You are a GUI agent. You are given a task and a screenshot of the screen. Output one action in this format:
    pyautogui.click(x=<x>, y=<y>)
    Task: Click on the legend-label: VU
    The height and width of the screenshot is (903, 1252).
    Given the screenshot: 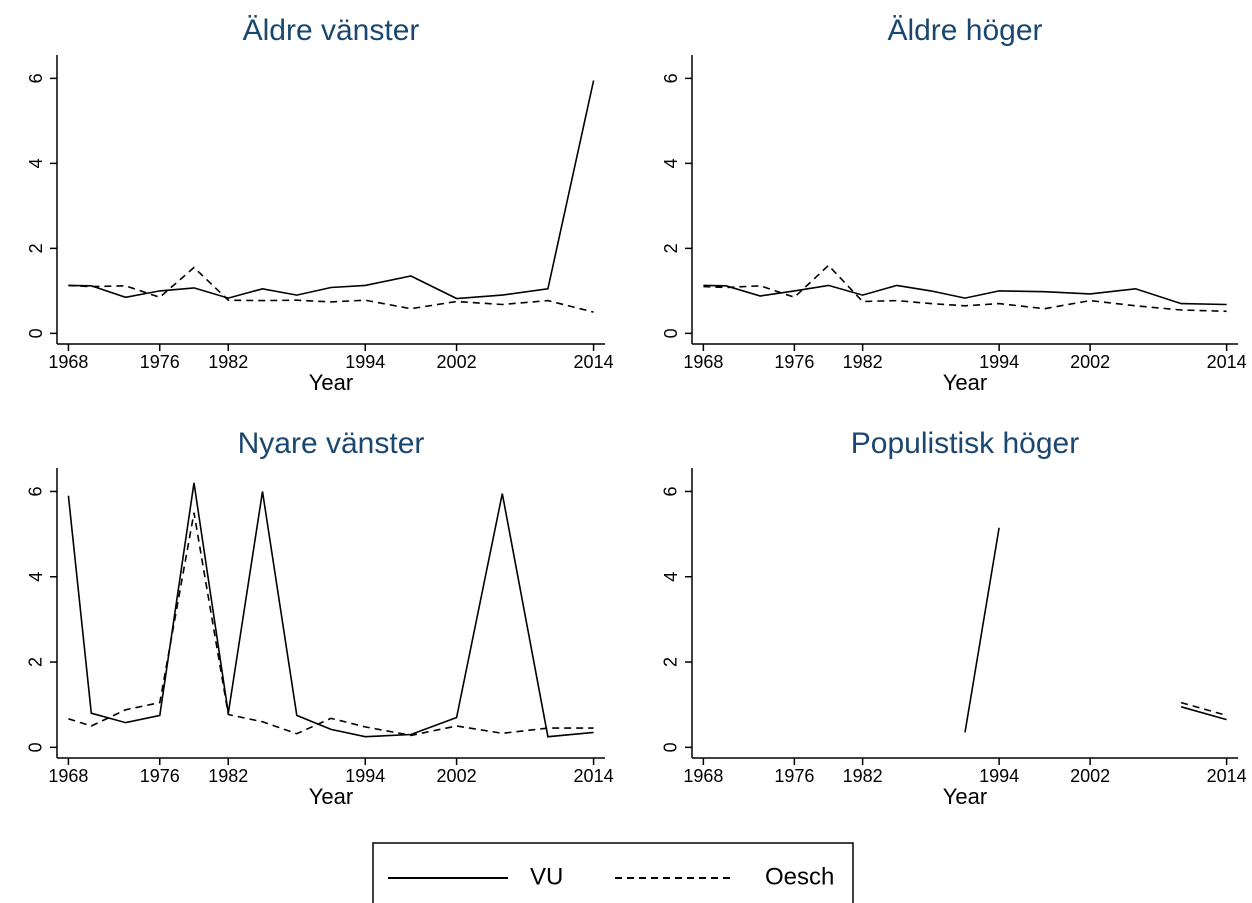 What is the action you would take?
    pyautogui.click(x=546, y=876)
    